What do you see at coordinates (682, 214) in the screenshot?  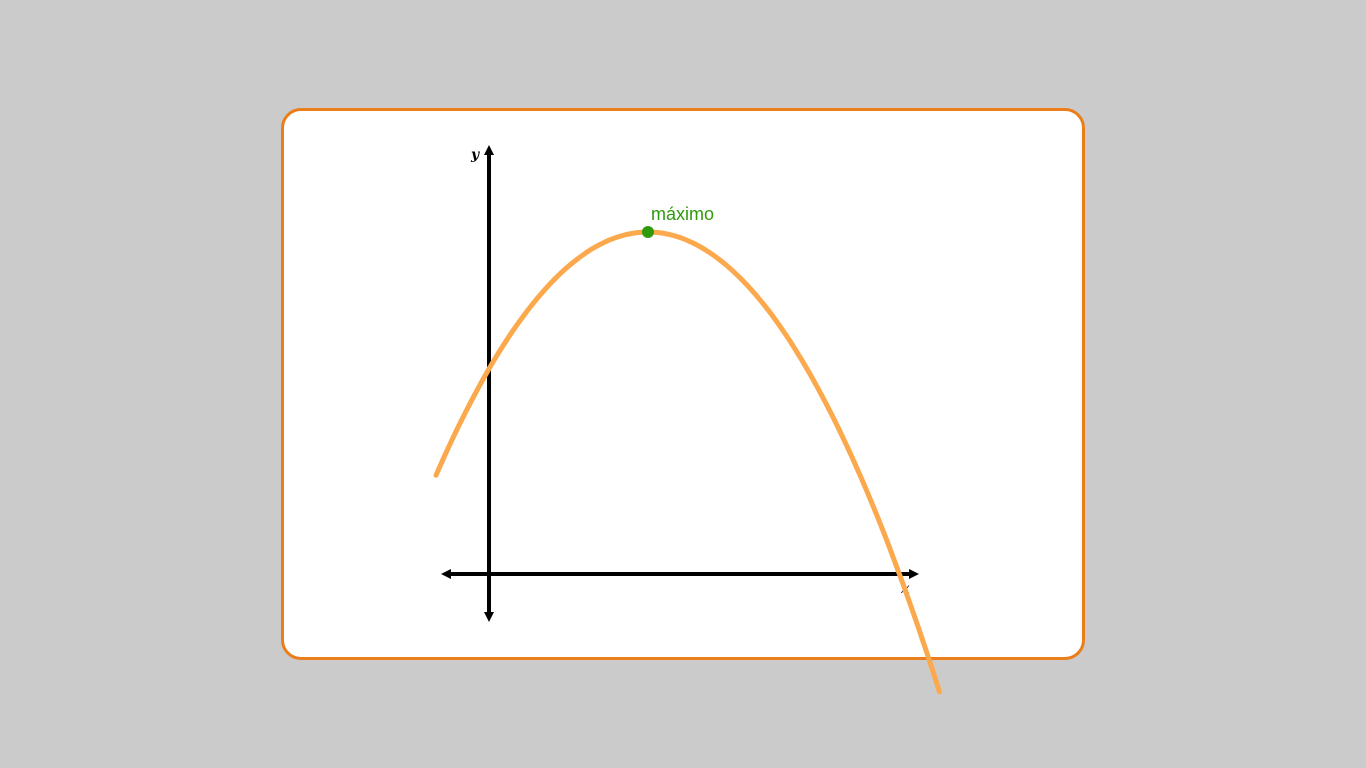 I see `maximum-label: máximo` at bounding box center [682, 214].